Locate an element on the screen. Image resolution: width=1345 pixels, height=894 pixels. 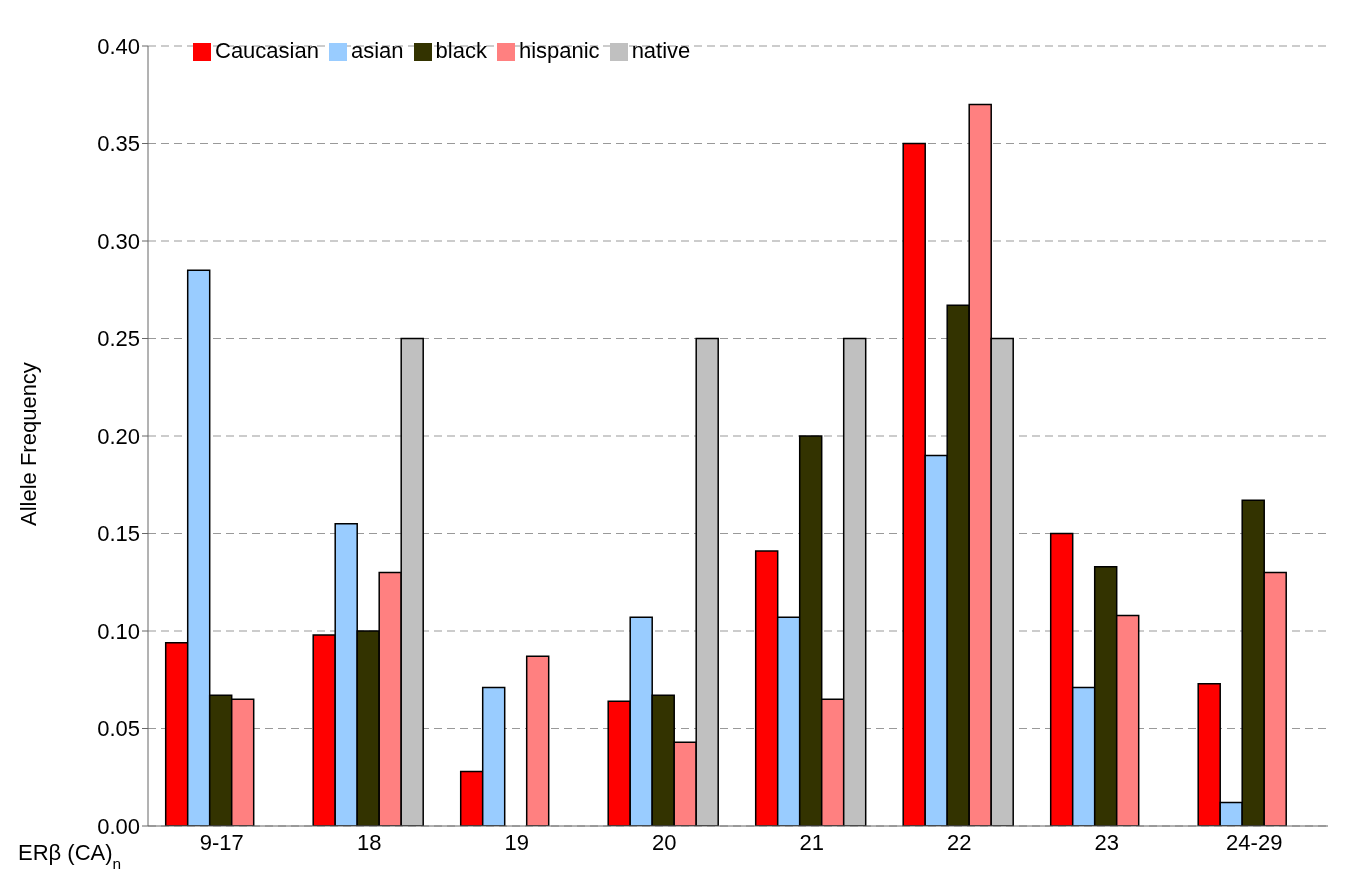
y-tick-label: 0.15 is located at coordinates (118, 534).